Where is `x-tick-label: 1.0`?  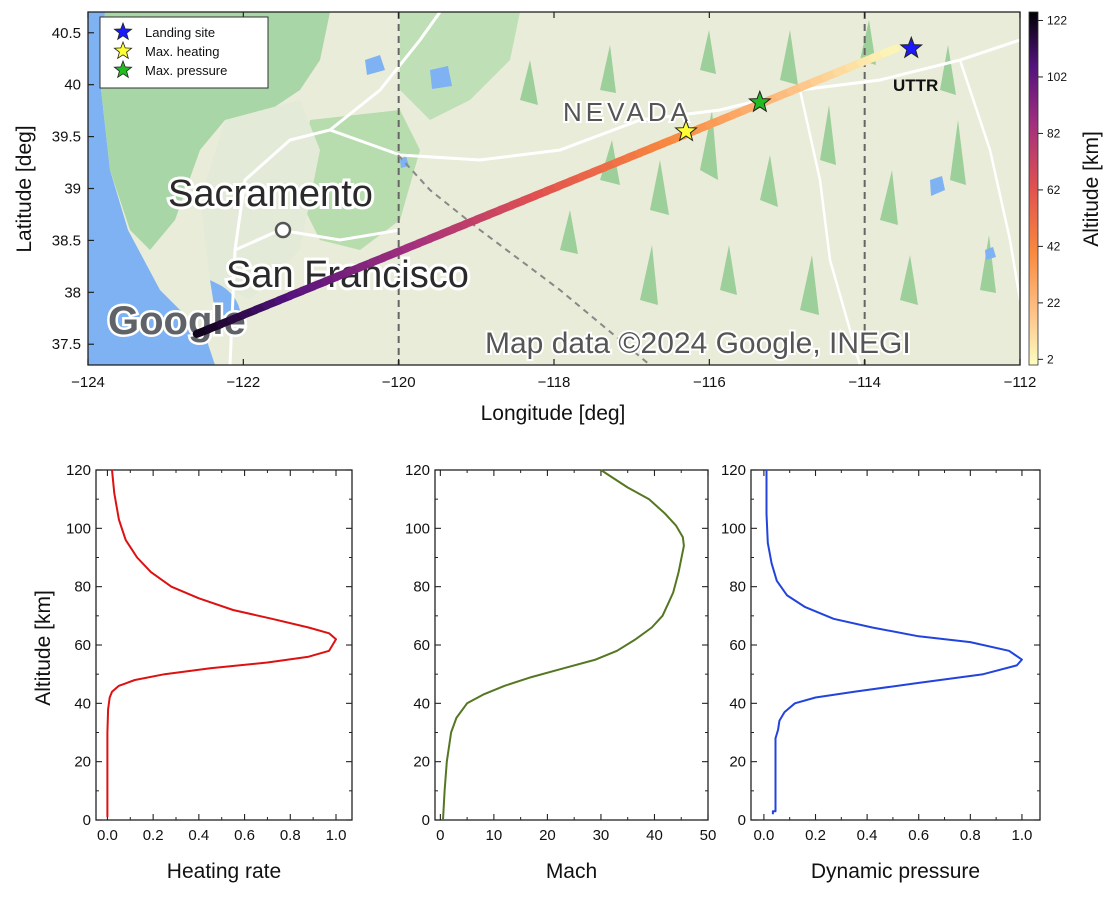
x-tick-label: 1.0 is located at coordinates (336, 835).